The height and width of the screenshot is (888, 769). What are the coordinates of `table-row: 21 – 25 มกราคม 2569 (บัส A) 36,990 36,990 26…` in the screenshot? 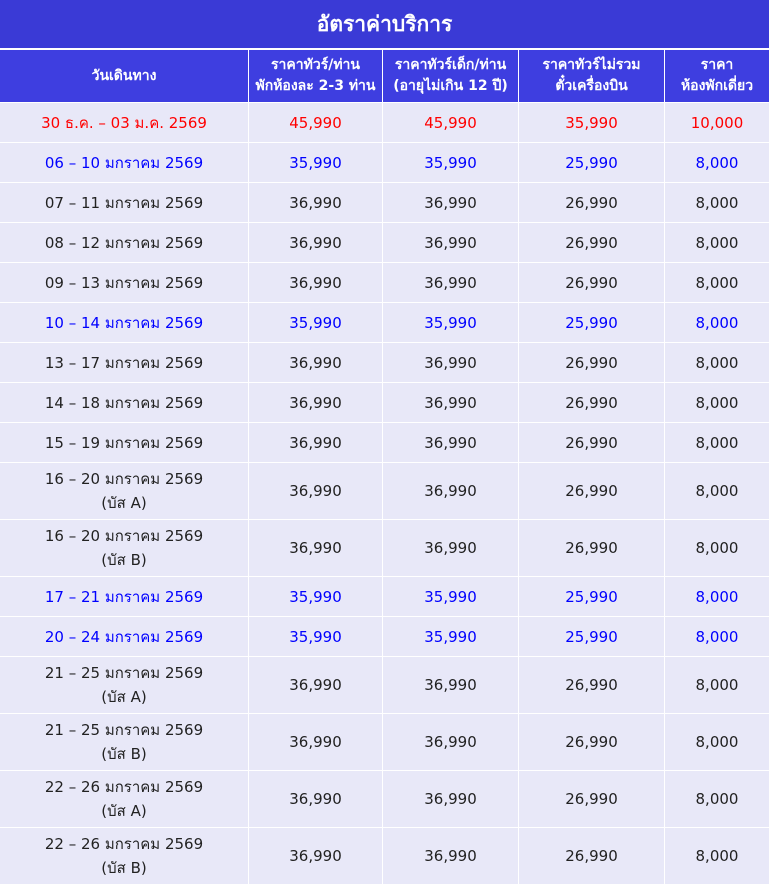 It's located at (384, 685).